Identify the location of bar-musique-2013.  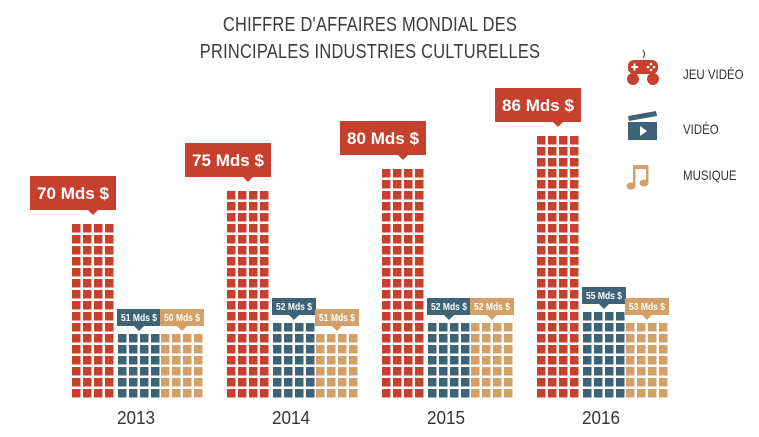
(182, 366).